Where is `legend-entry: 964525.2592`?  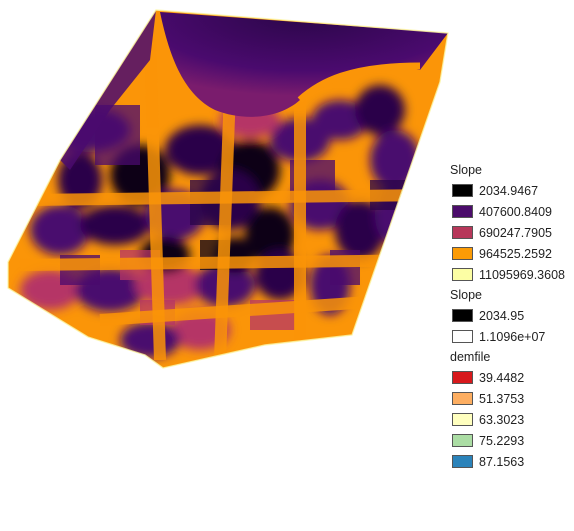 legend-entry: 964525.2592 is located at coordinates (512, 253).